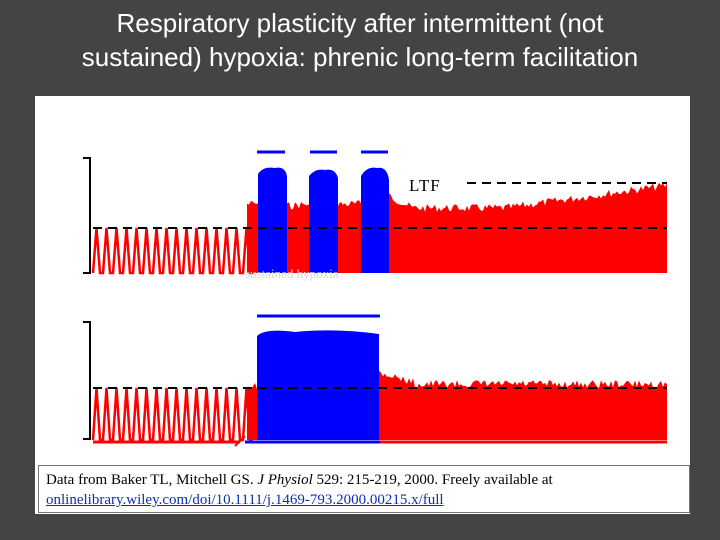 The width and height of the screenshot is (720, 540). I want to click on citation-authors: Data from Baker TL, Mitchell GS., so click(152, 480).